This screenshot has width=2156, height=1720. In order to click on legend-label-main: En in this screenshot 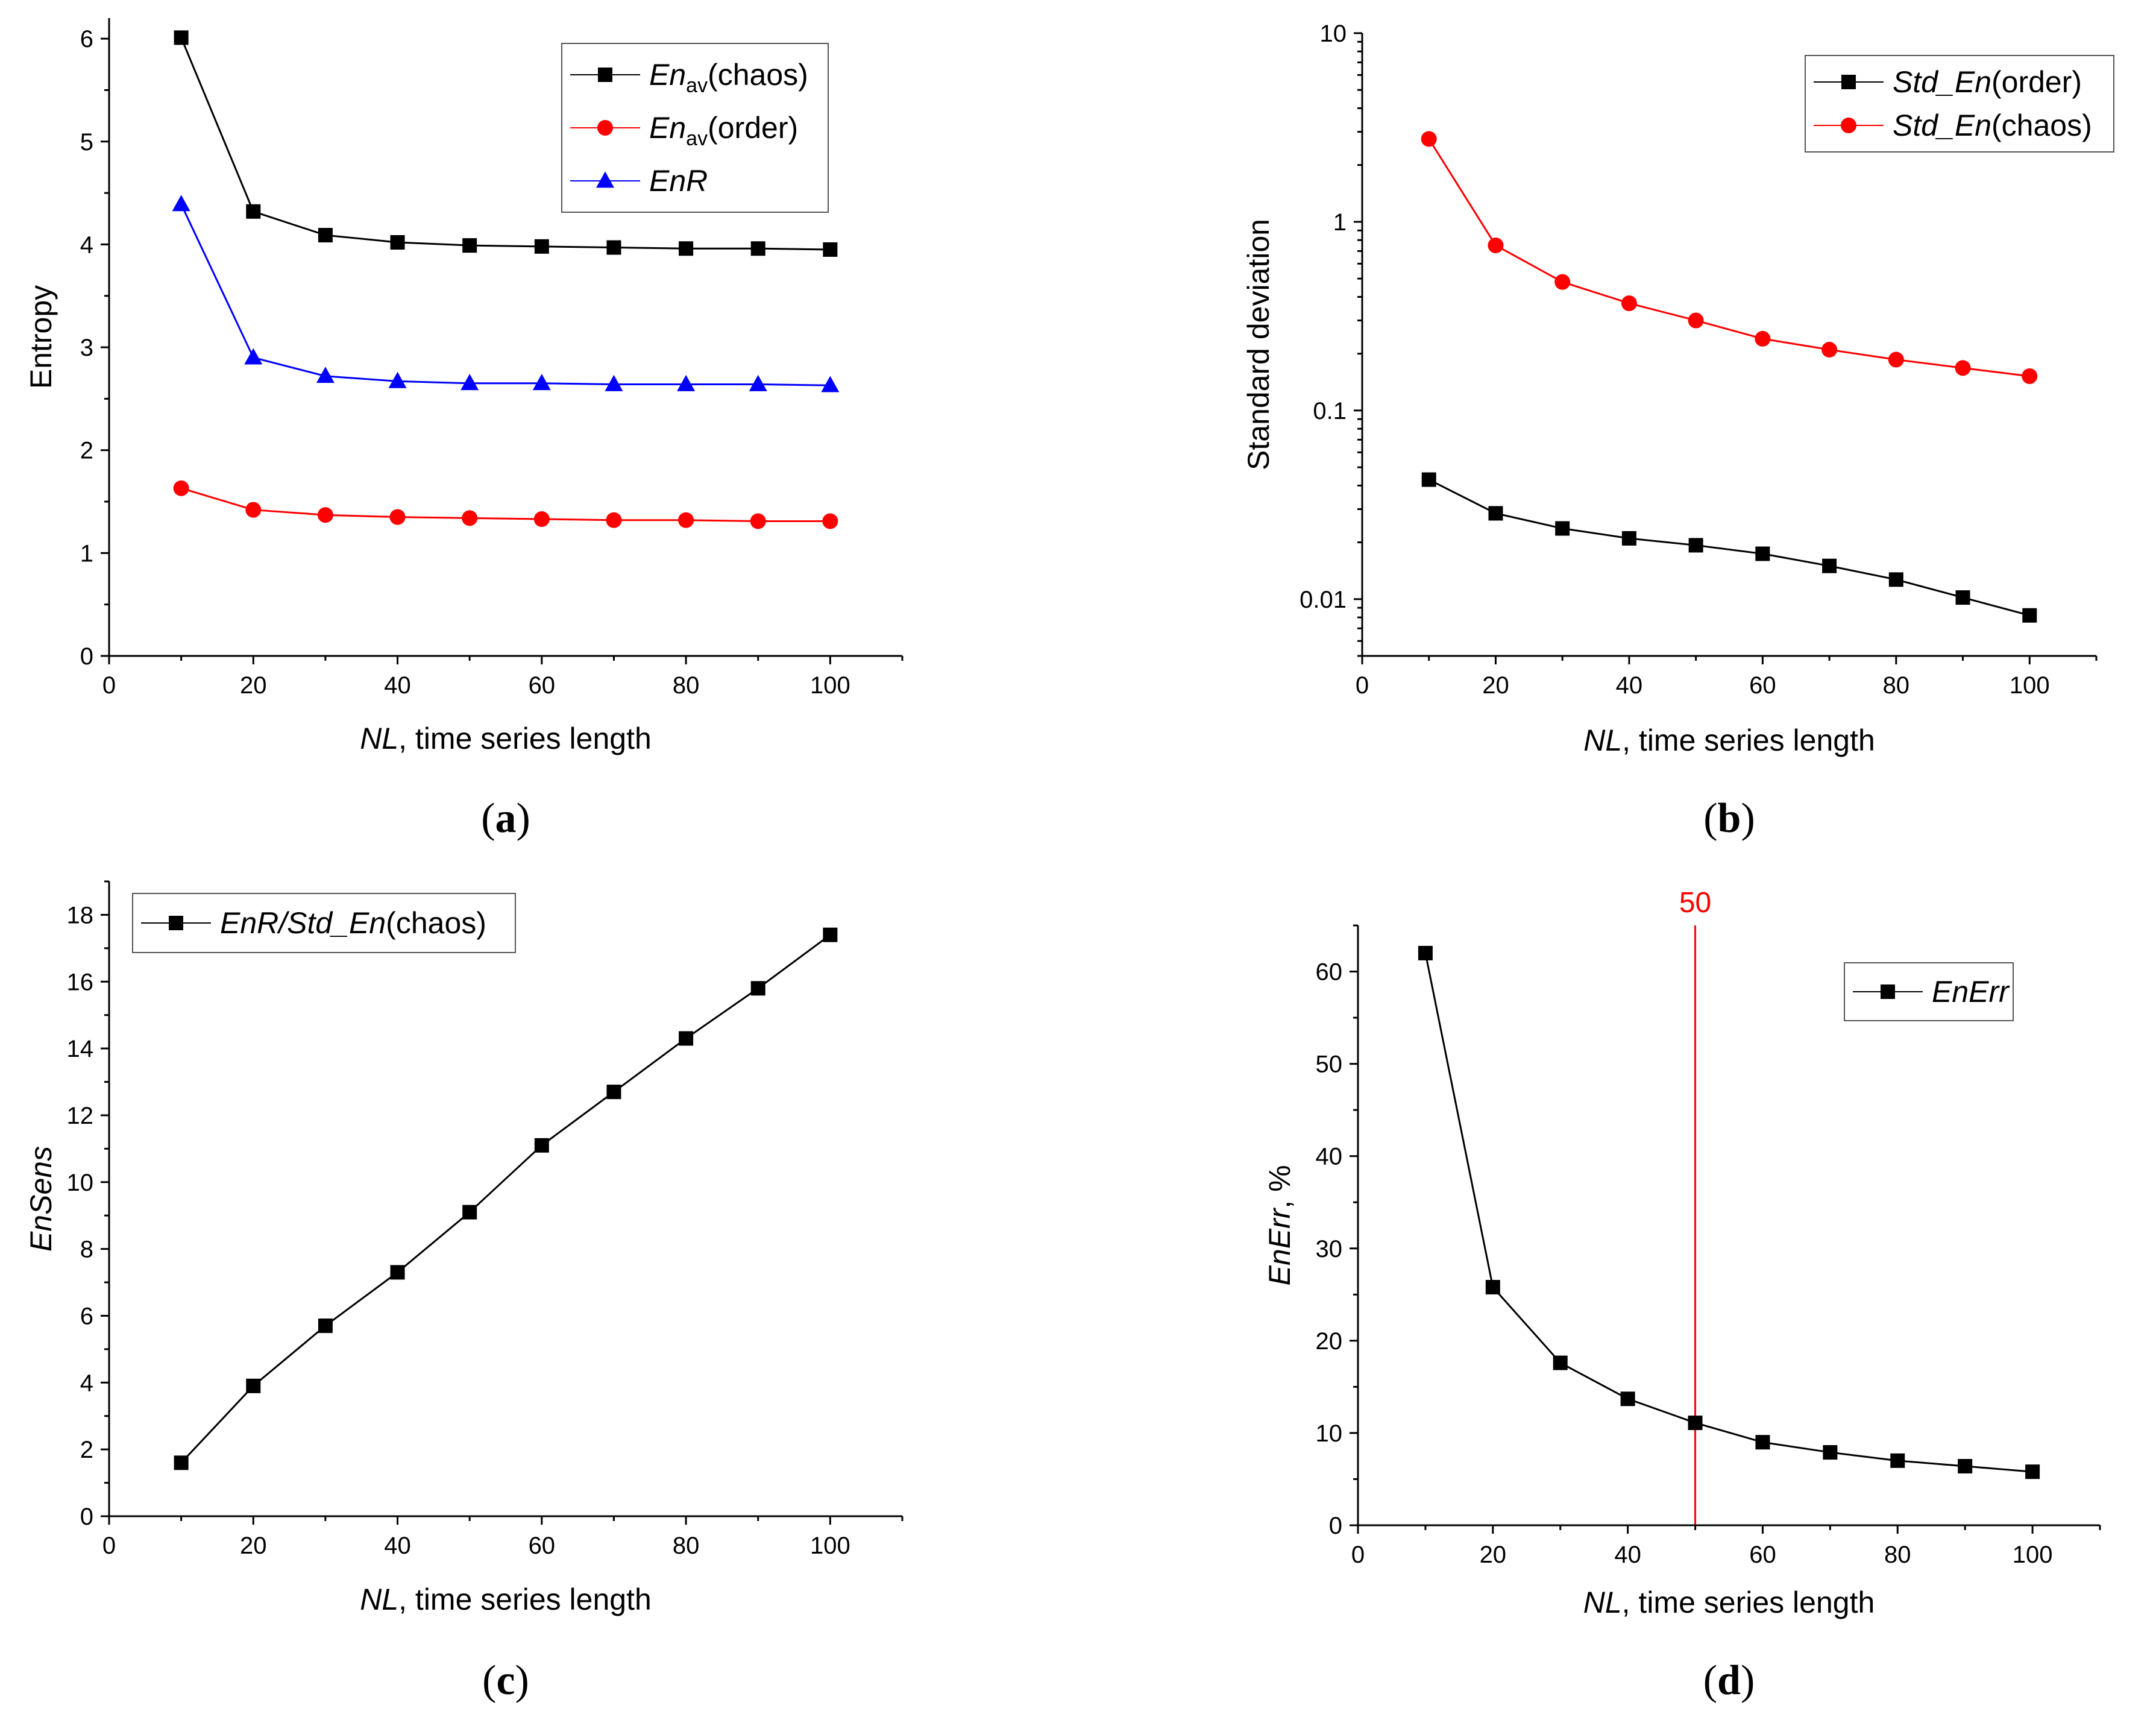, I will do `click(668, 75)`.